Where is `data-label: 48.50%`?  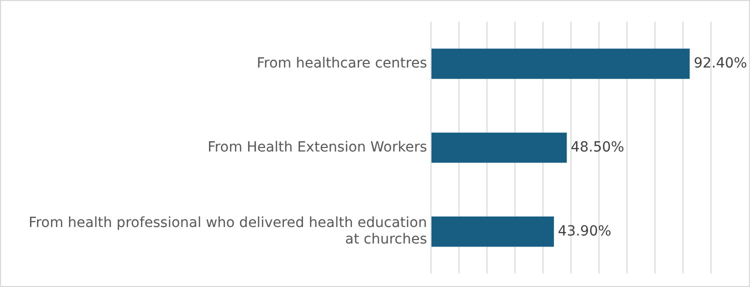 data-label: 48.50% is located at coordinates (597, 147).